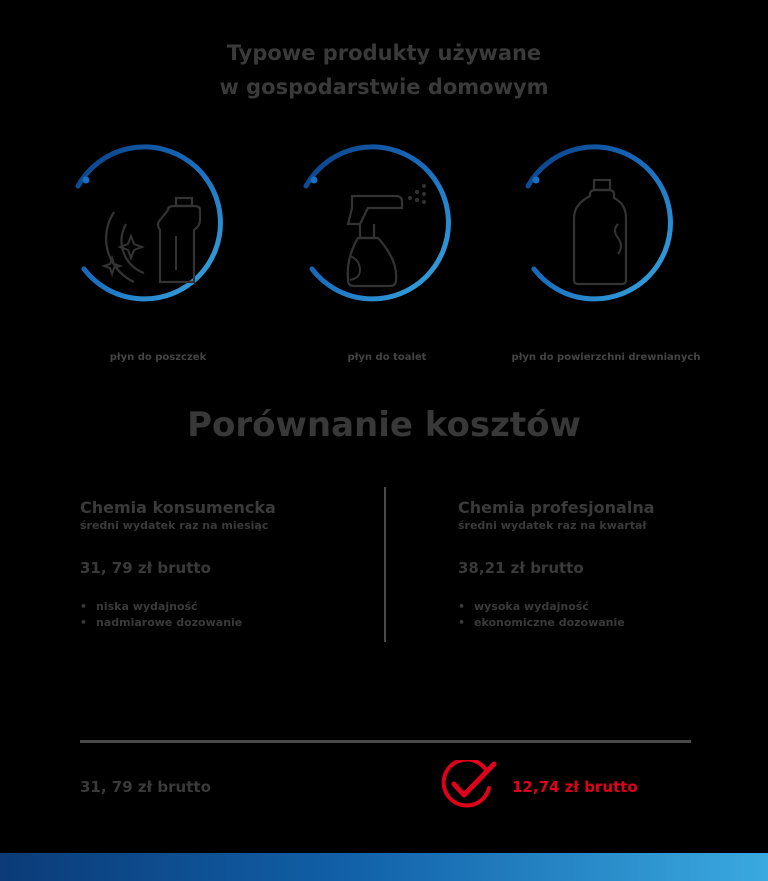 Image resolution: width=768 pixels, height=881 pixels. I want to click on product-bottle, so click(594, 230).